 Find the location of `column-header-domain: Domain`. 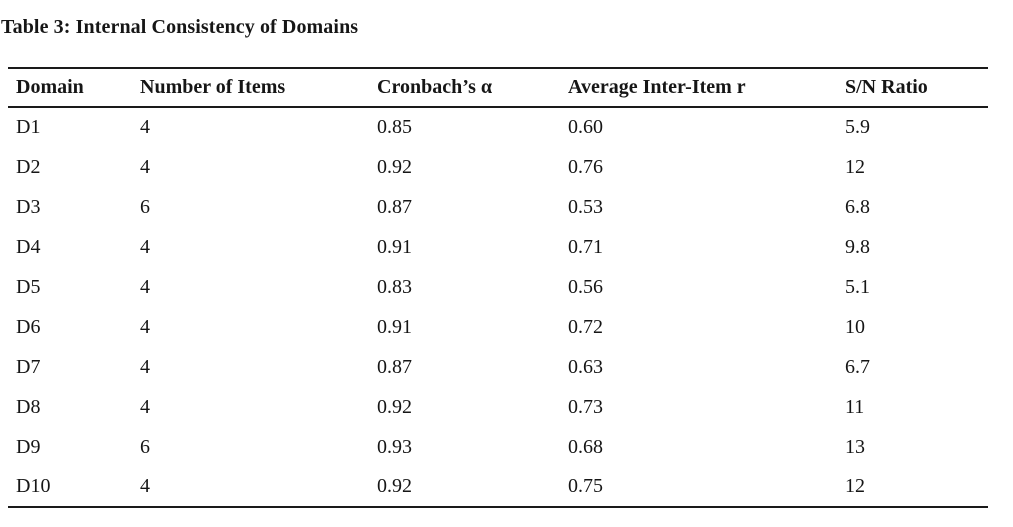

column-header-domain: Domain is located at coordinates (74, 87).